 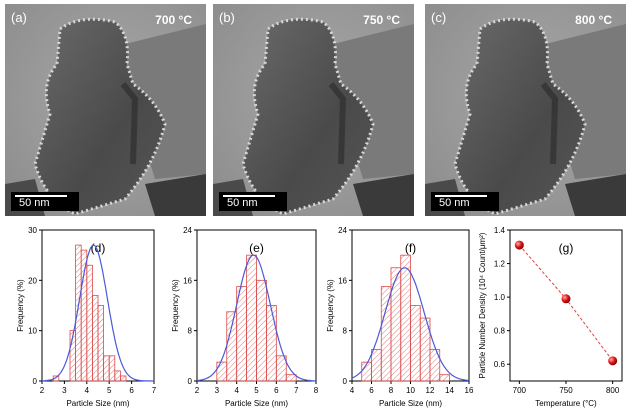 What do you see at coordinates (410, 248) in the screenshot?
I see `chart-f-panel-label: (f)` at bounding box center [410, 248].